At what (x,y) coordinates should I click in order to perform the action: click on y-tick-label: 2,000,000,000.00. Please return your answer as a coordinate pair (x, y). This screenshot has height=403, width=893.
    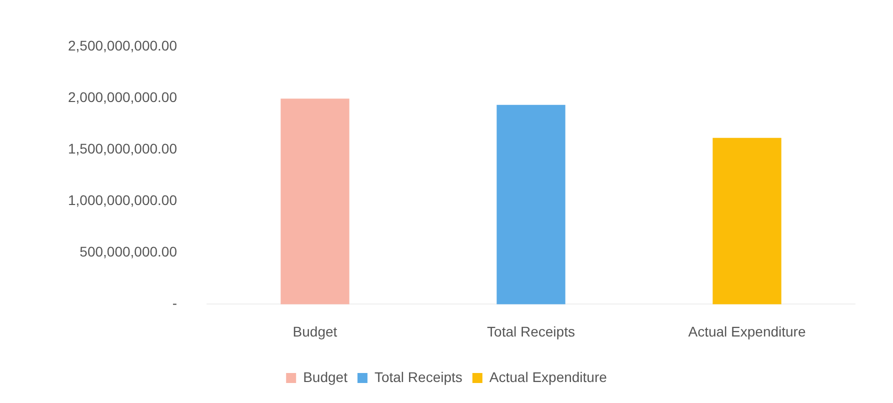
    Looking at the image, I should click on (123, 96).